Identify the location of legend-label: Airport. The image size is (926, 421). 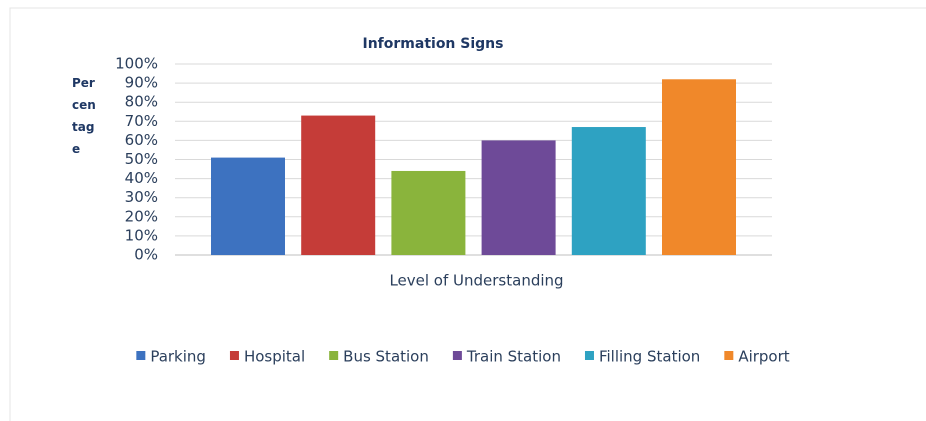
(763, 357).